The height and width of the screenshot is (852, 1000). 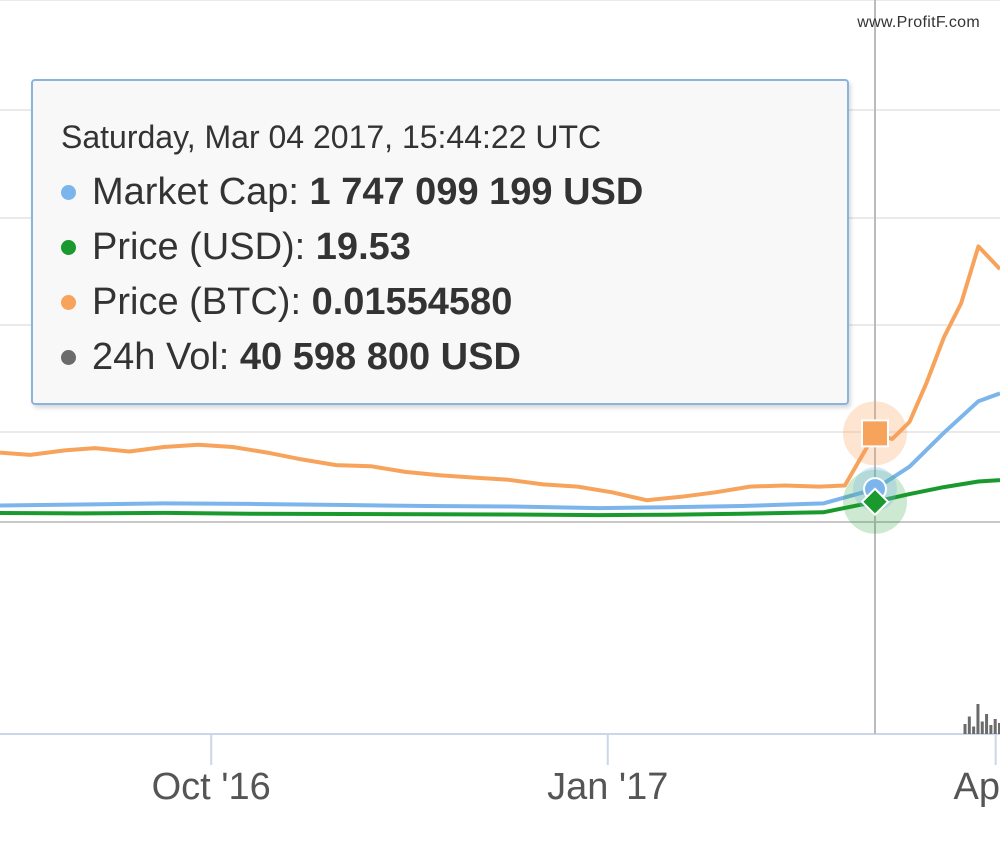 What do you see at coordinates (918, 22) in the screenshot?
I see `watermark: www.ProfitF.com` at bounding box center [918, 22].